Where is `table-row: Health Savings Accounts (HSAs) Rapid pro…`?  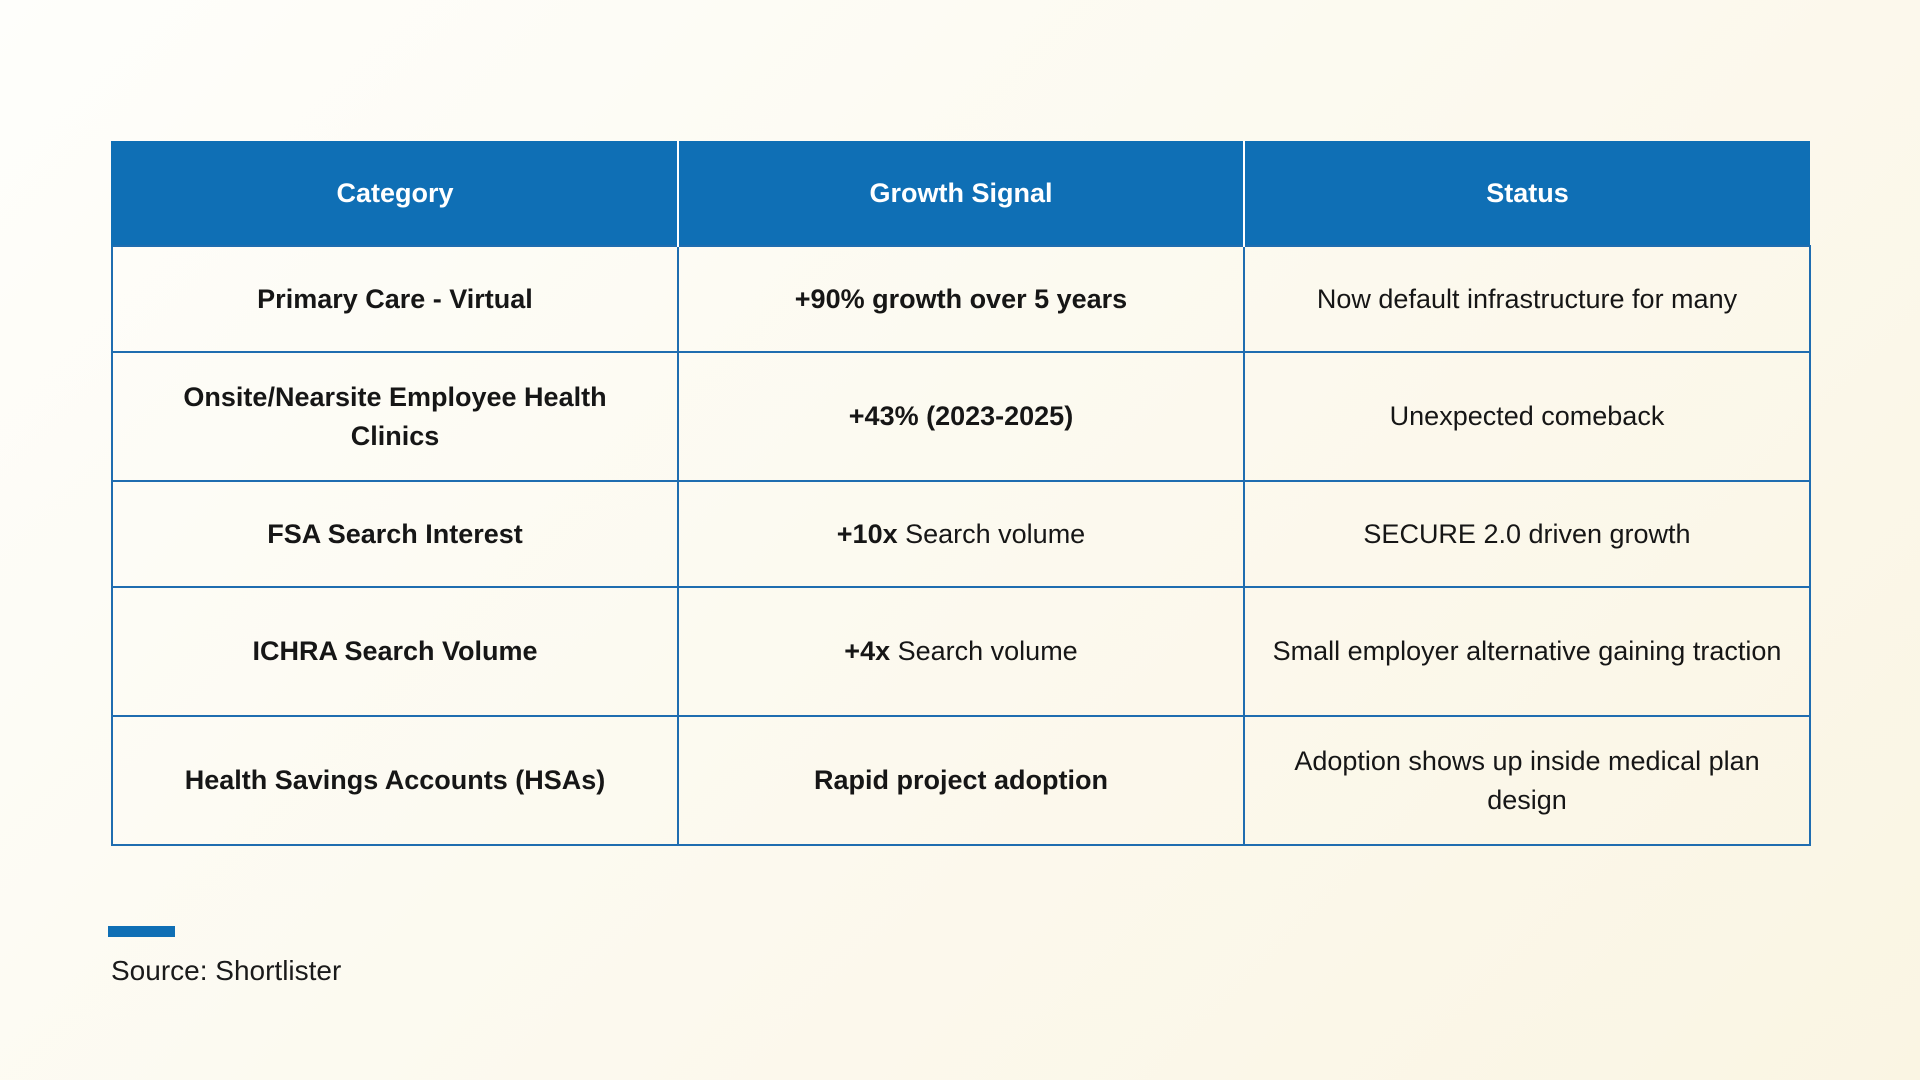
table-row: Health Savings Accounts (HSAs) Rapid pro… is located at coordinates (961, 780).